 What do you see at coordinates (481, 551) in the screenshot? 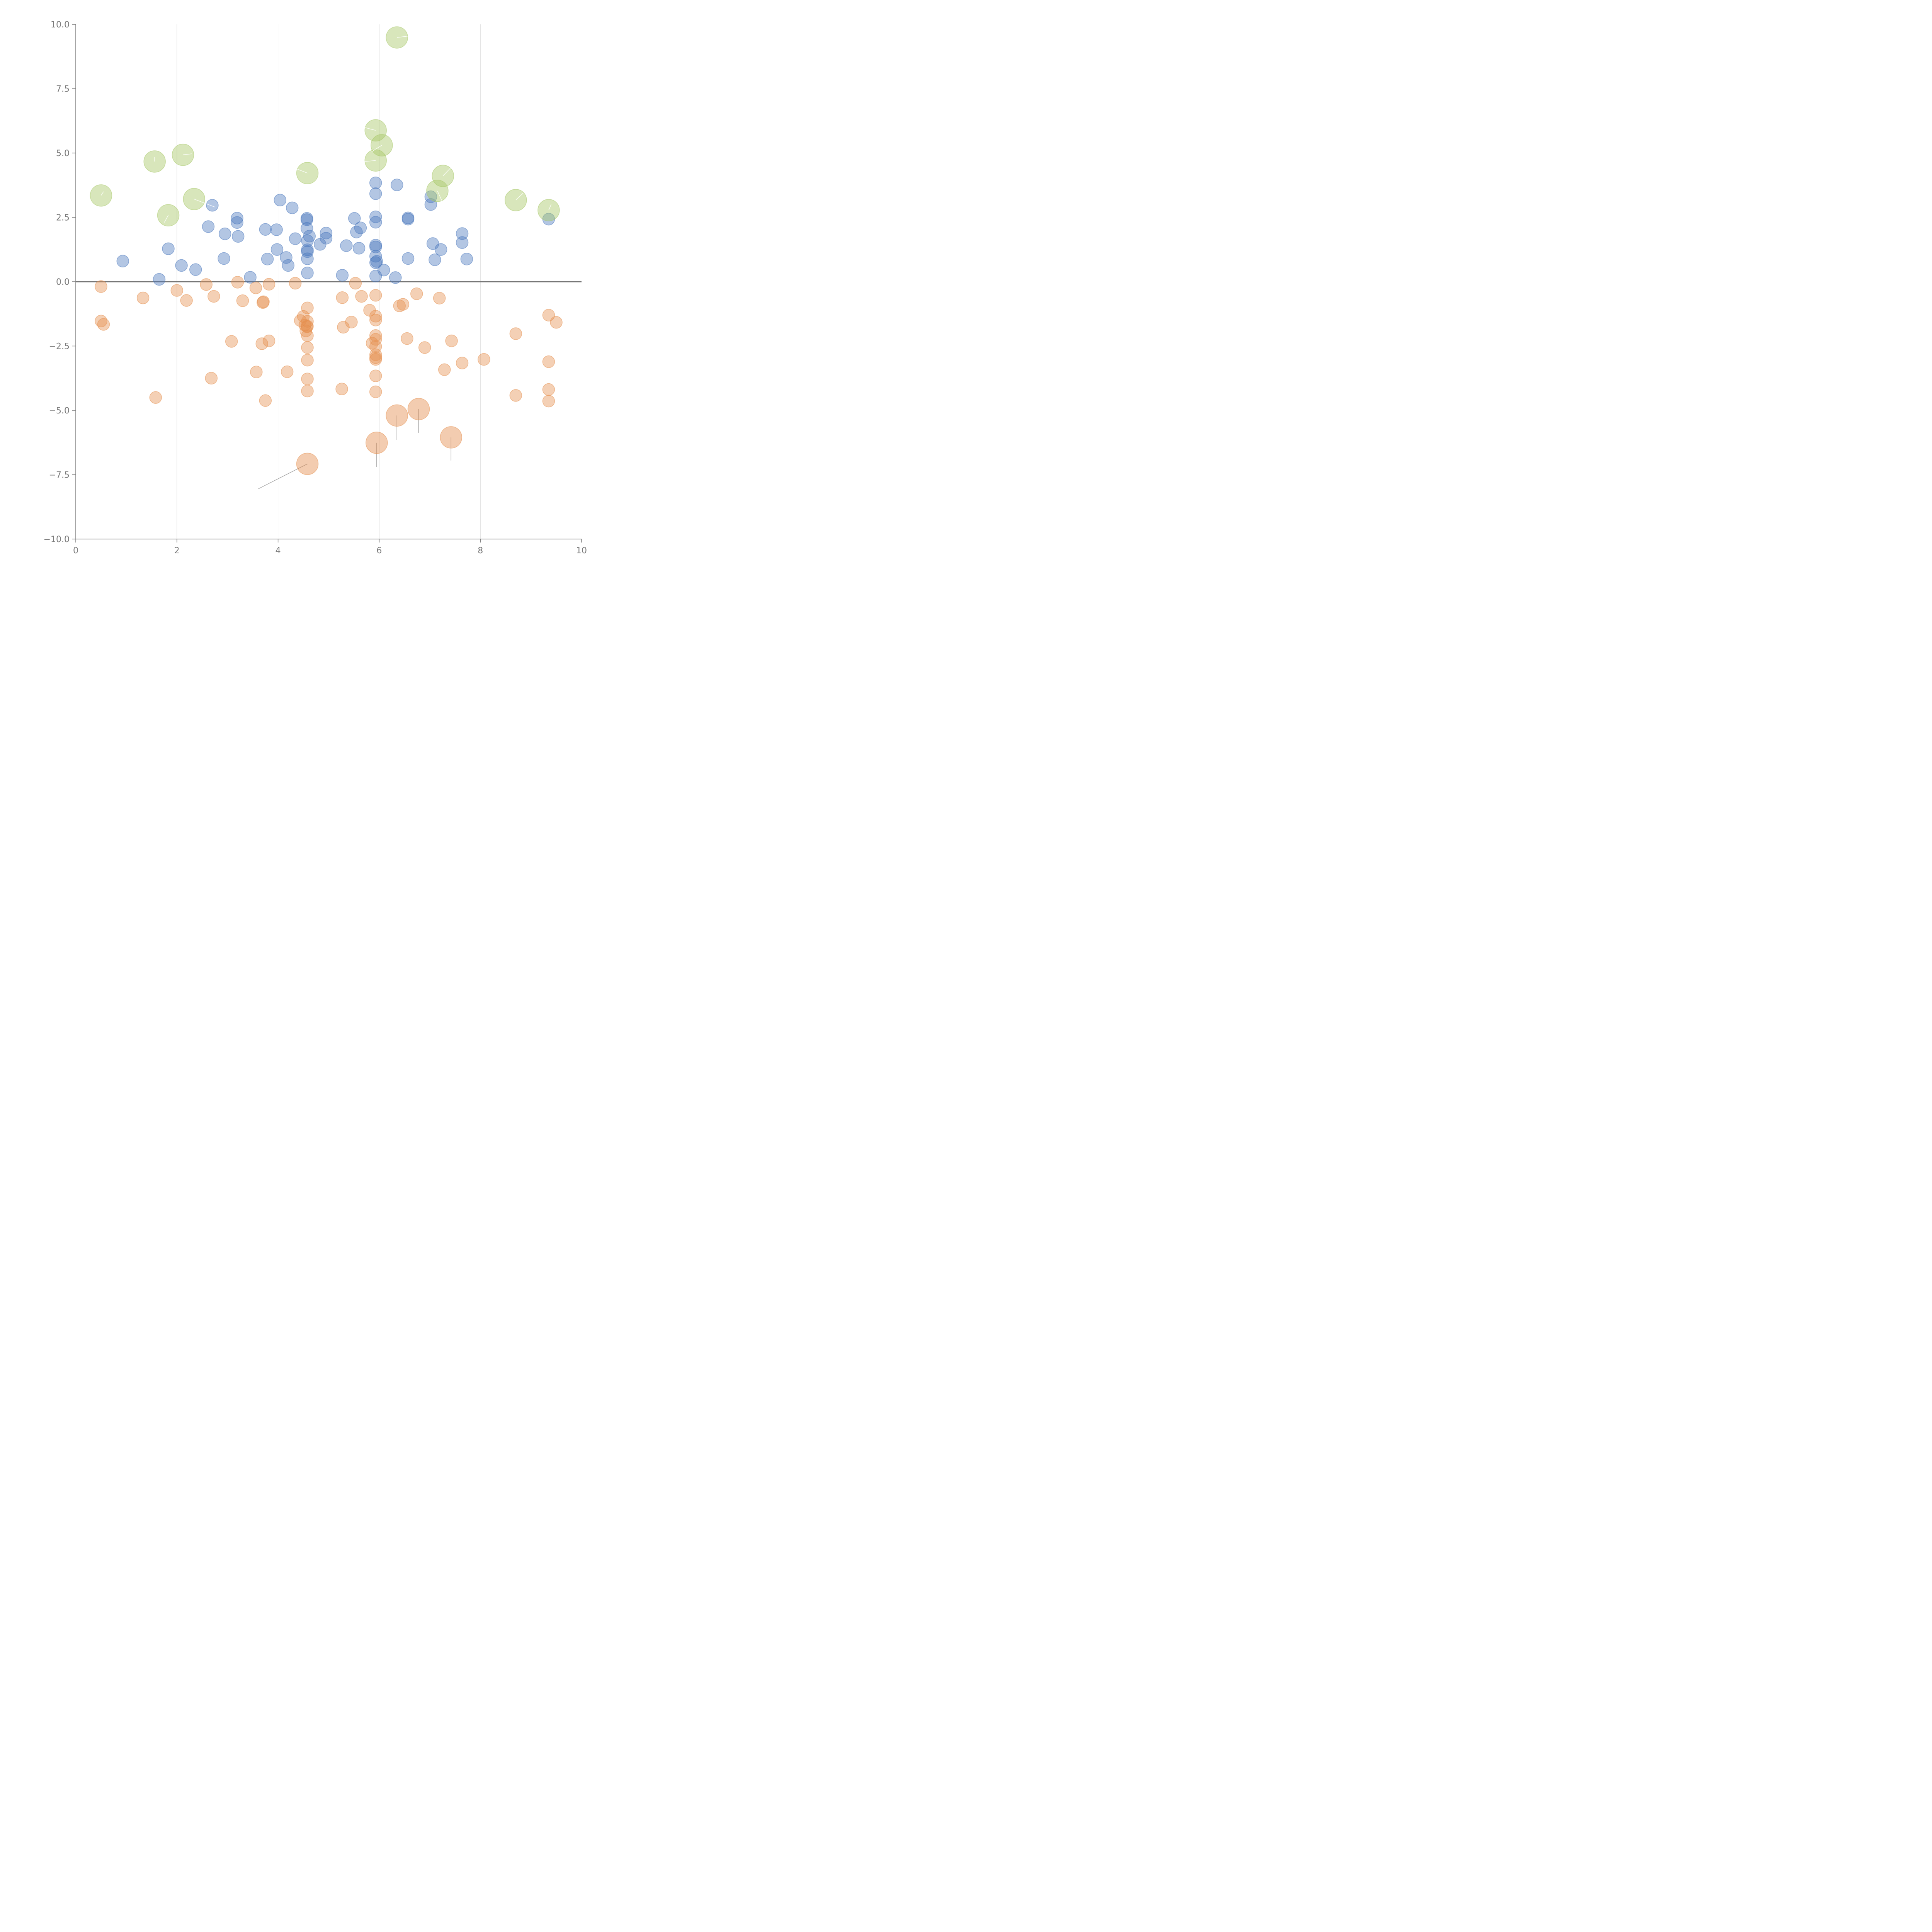
I see `x-tick-label: 8` at bounding box center [481, 551].